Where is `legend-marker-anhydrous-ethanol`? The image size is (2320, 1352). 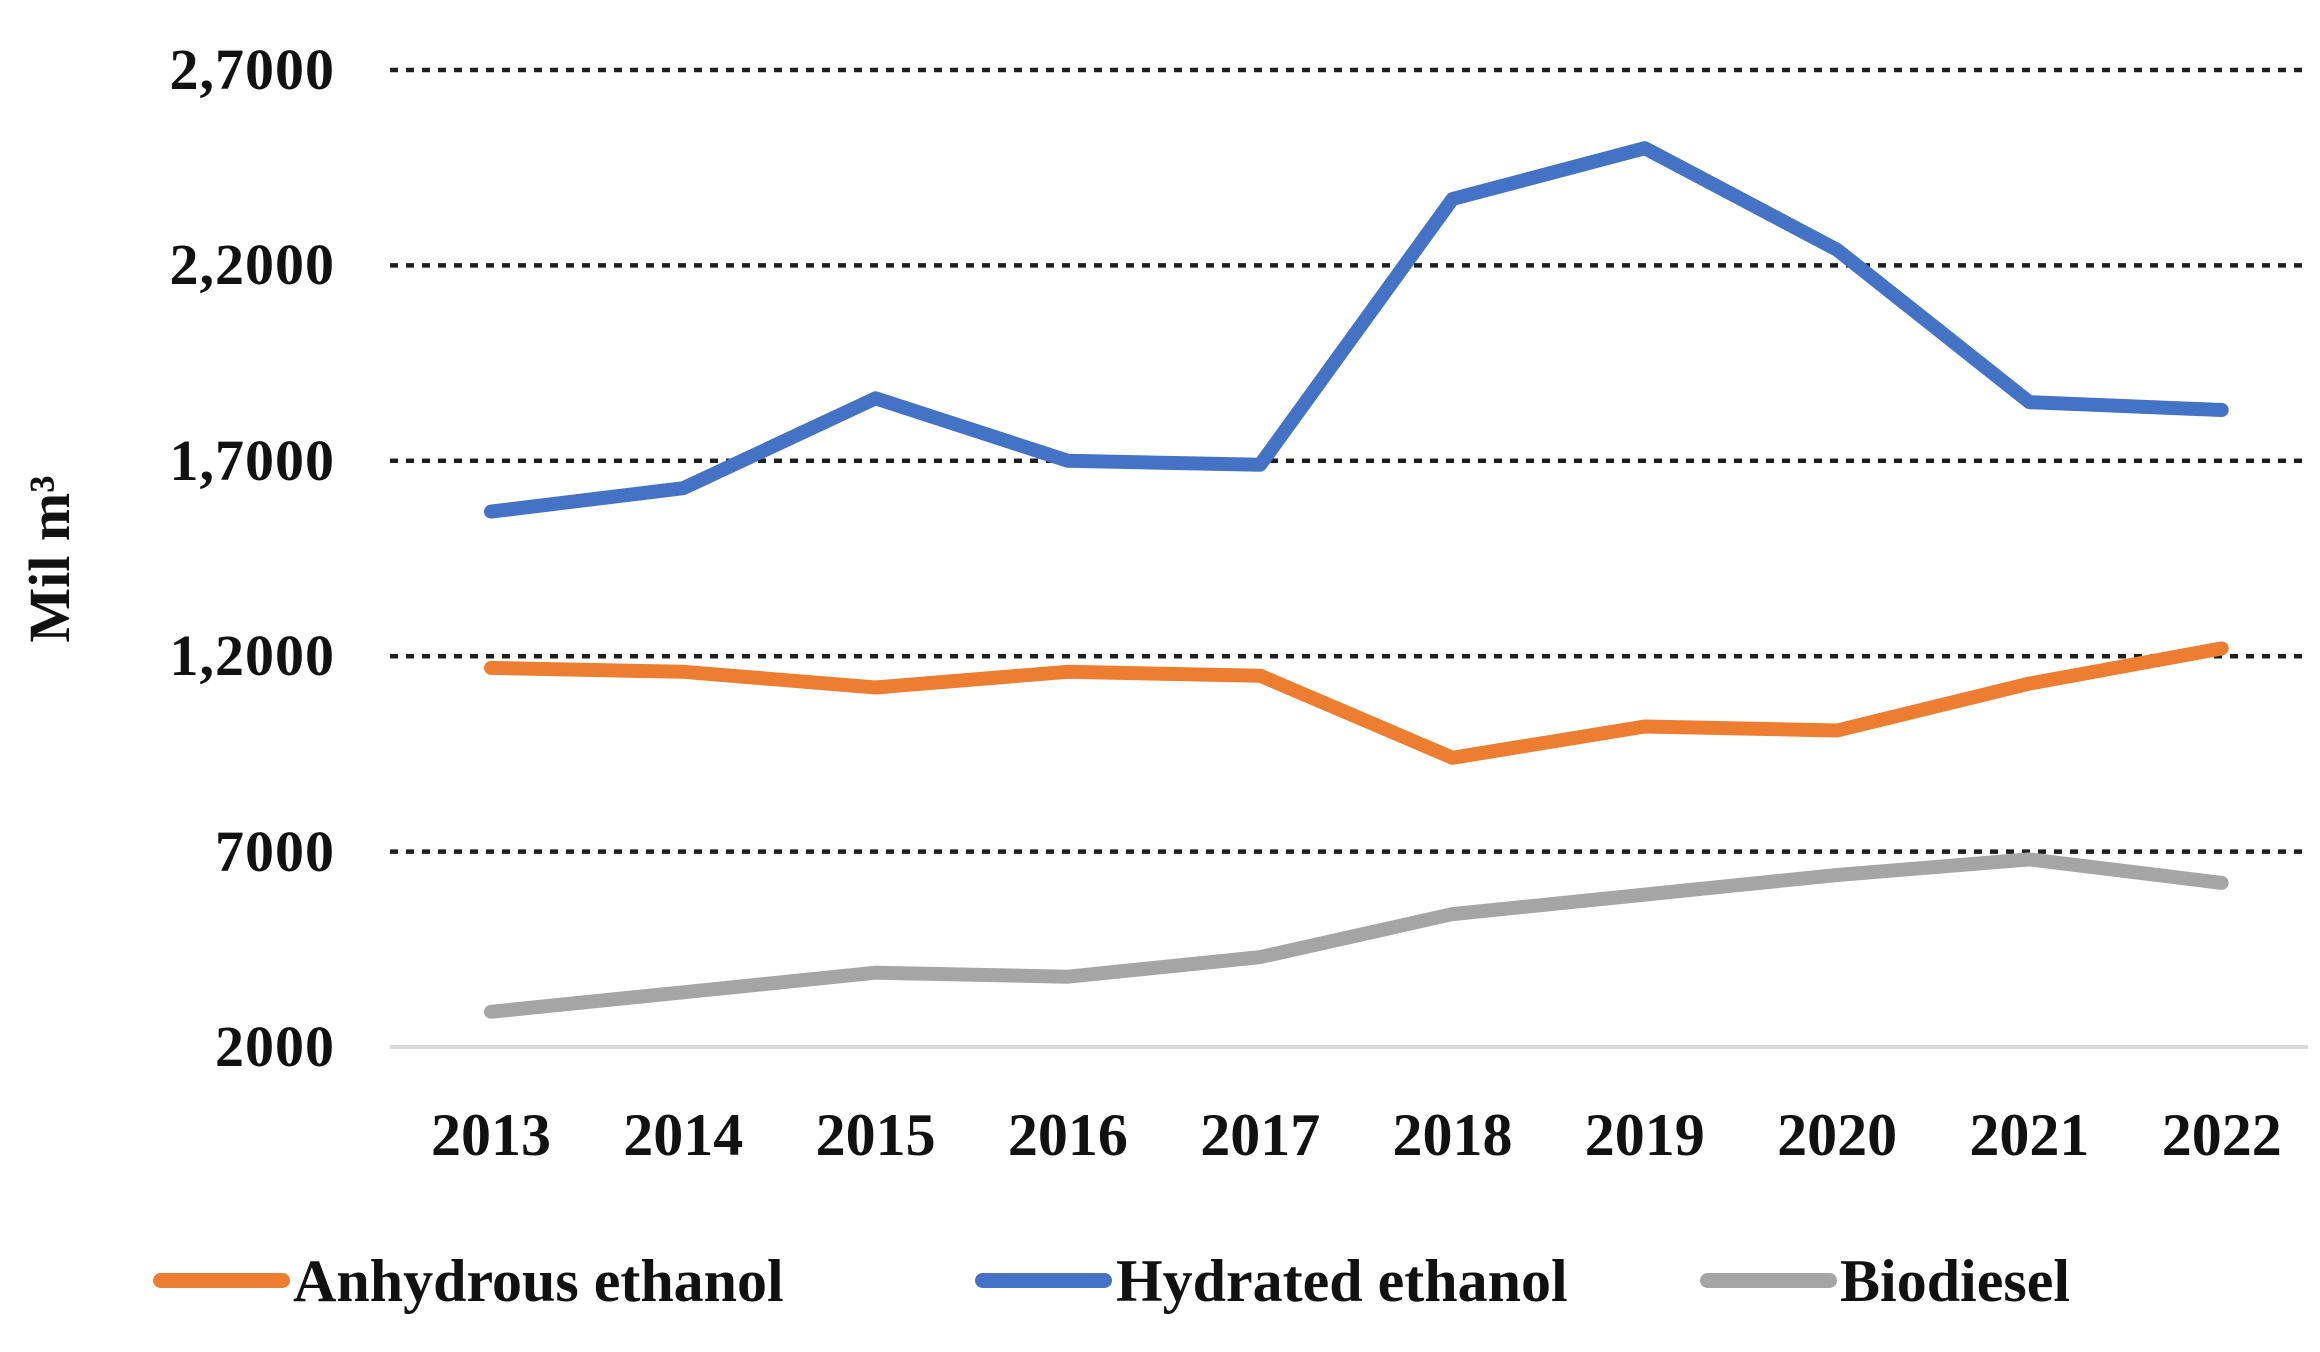
legend-marker-anhydrous-ethanol is located at coordinates (221, 1280).